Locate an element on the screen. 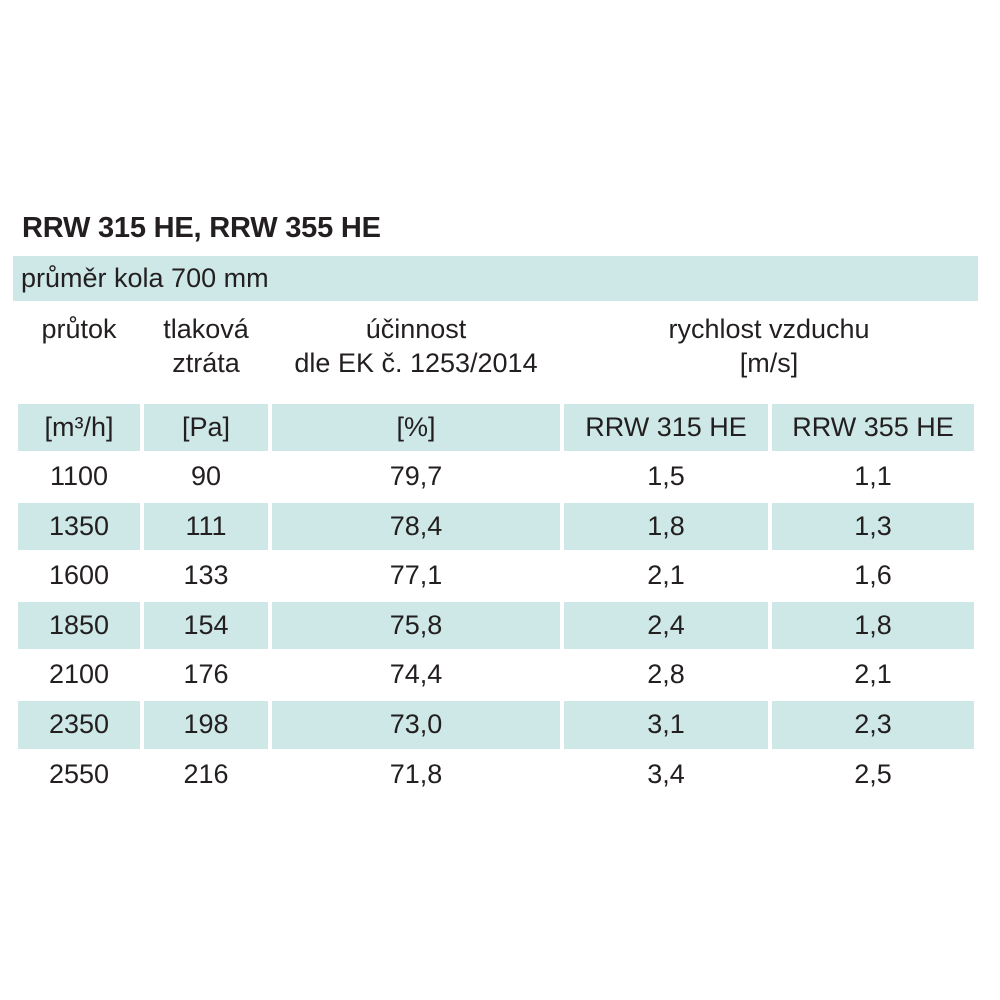 This screenshot has height=1000, width=1000. table-cell-speed1: 1,8 is located at coordinates (666, 526).